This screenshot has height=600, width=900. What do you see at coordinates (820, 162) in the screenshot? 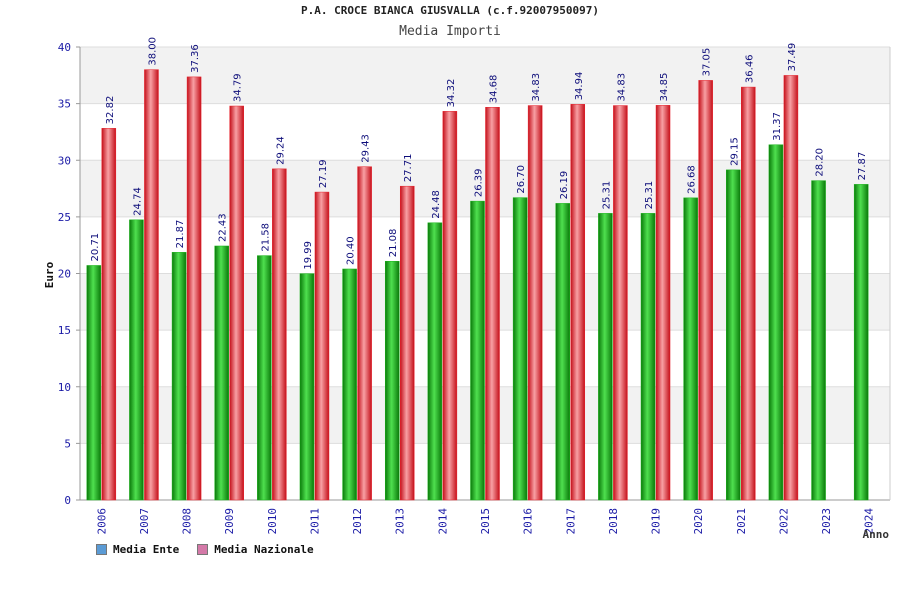
I see `bar-value-label: 28.20` at bounding box center [820, 162].